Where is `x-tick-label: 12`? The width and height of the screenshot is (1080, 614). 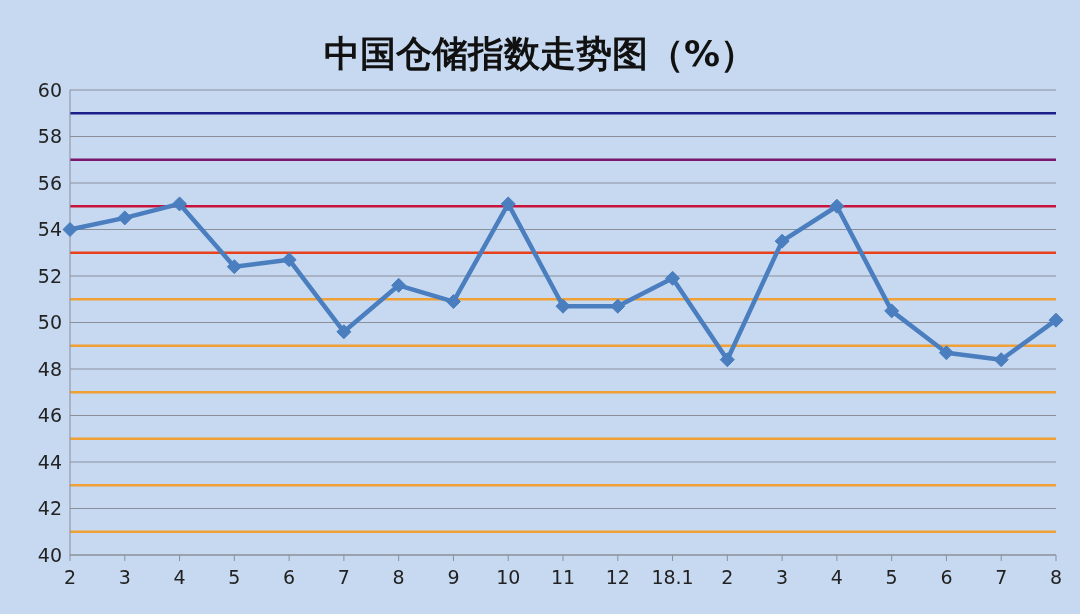
x-tick-label: 12 is located at coordinates (617, 577).